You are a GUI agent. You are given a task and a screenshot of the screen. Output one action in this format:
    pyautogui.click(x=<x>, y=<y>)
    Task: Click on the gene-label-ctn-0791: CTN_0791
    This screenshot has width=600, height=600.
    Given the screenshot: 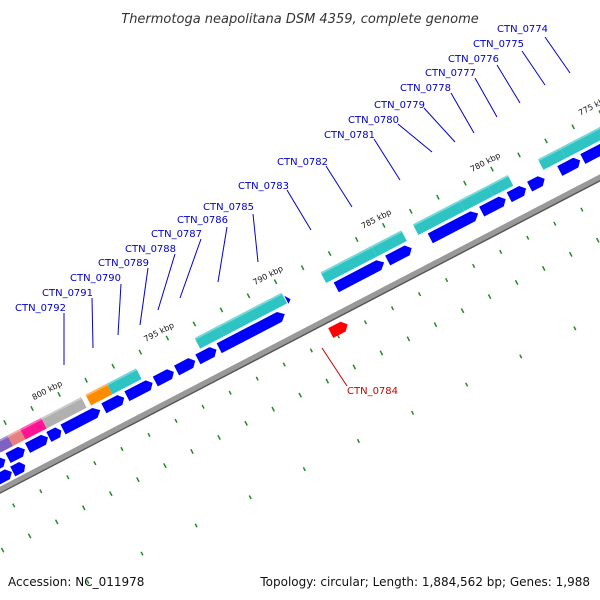 What is the action you would take?
    pyautogui.click(x=67, y=293)
    